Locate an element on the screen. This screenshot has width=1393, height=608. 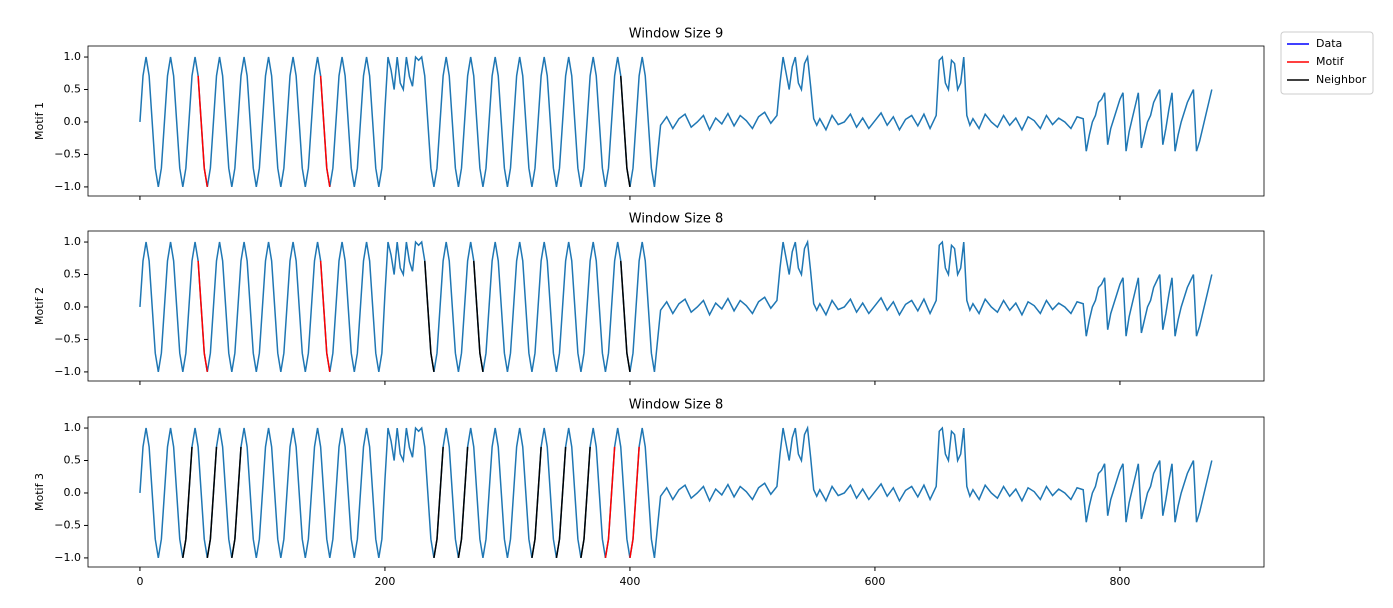
x-tick-label: 800 is located at coordinates (1119, 581).